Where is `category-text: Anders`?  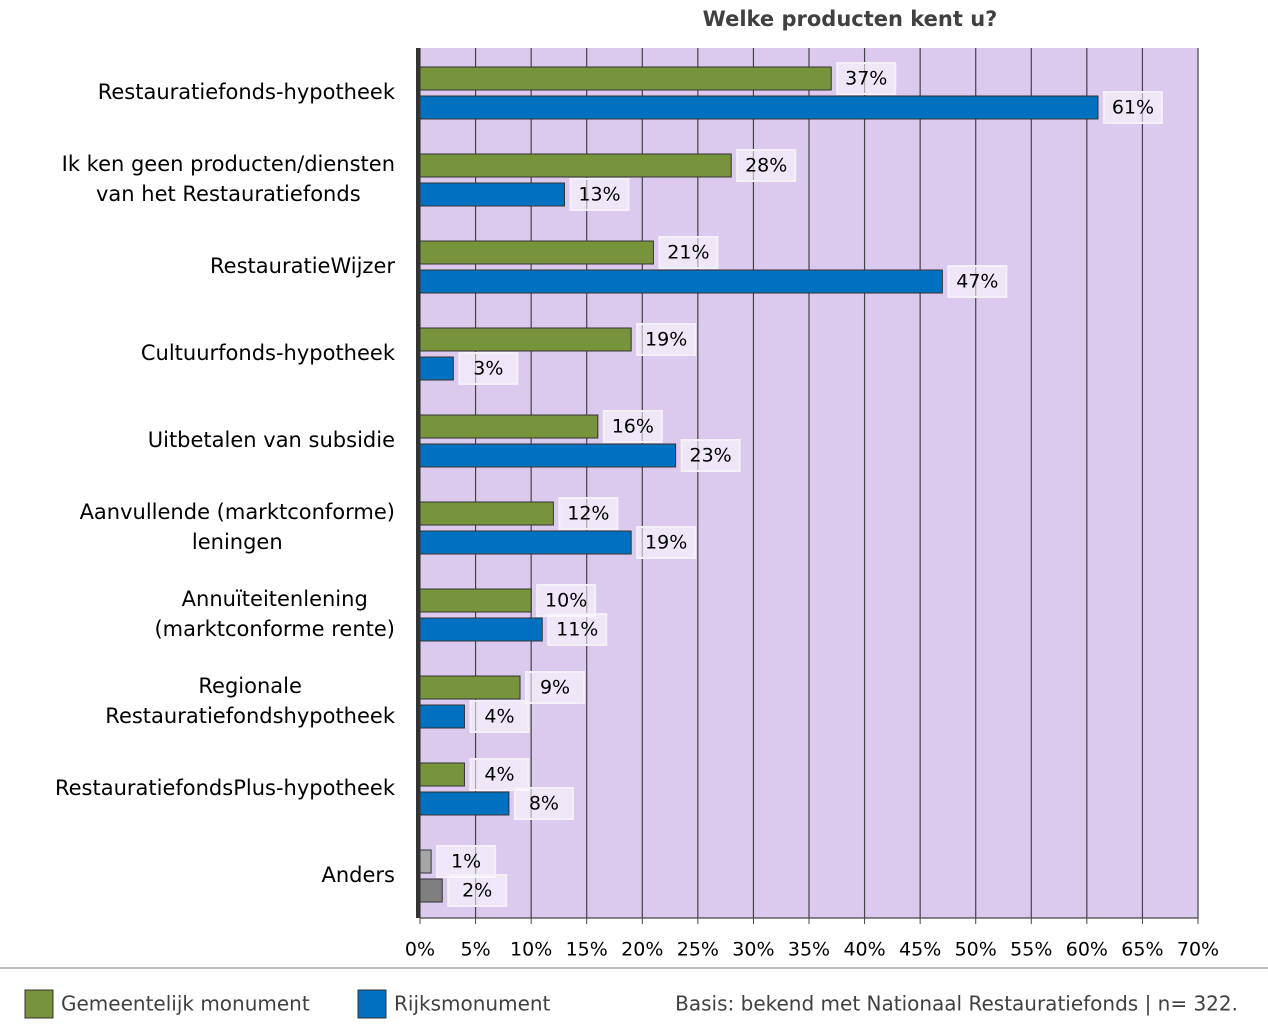
category-text: Anders is located at coordinates (358, 874).